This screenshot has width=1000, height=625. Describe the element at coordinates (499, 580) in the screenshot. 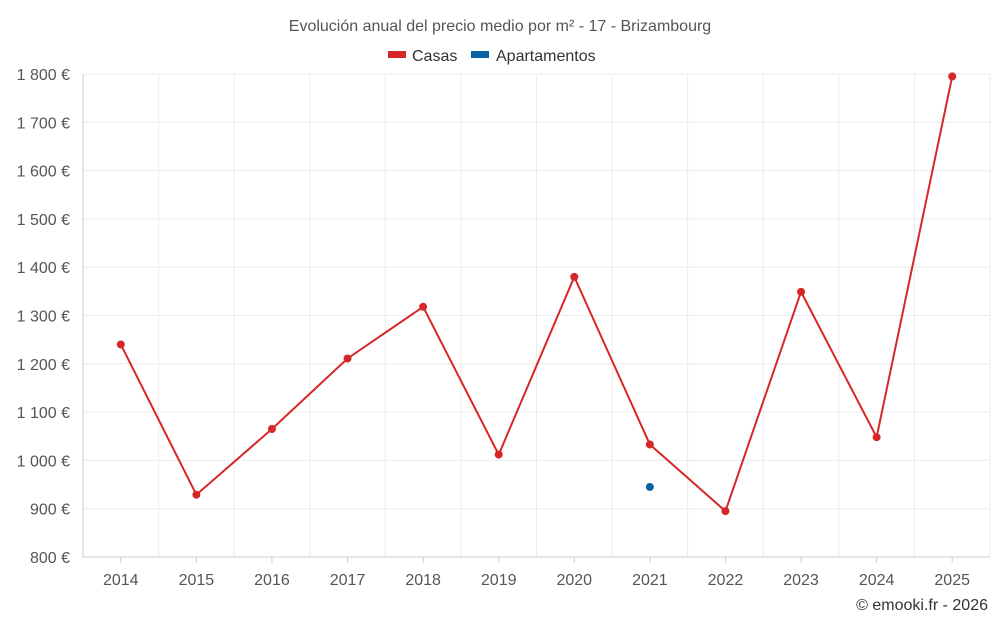

I see `x-tick-label: 2019` at that location.